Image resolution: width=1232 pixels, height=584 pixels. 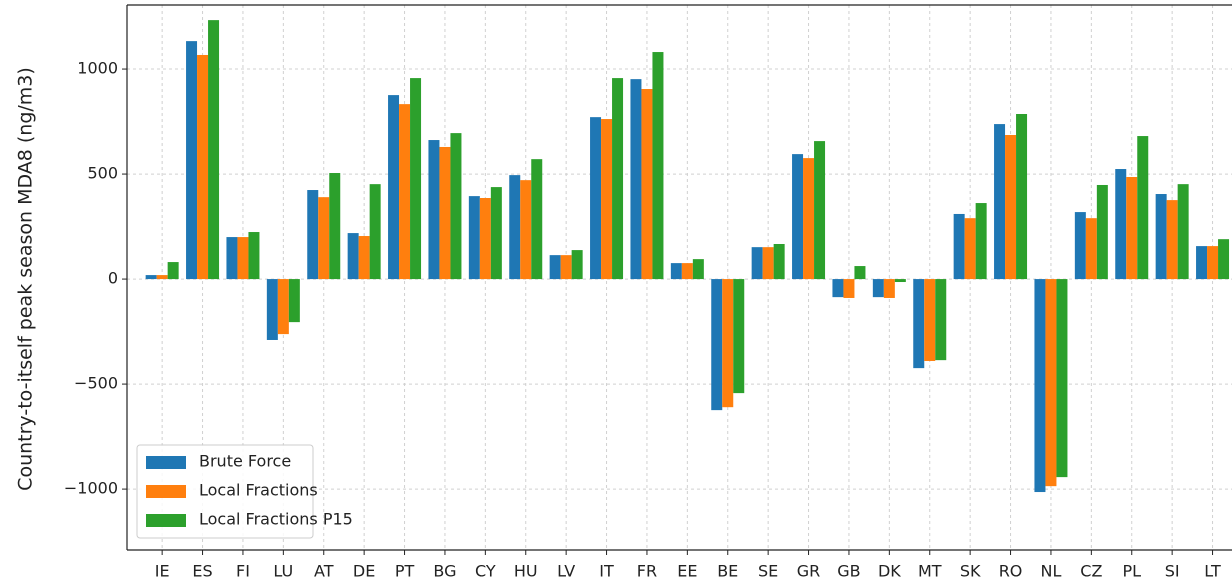 I want to click on y-tick-label: −500, so click(x=96, y=383).